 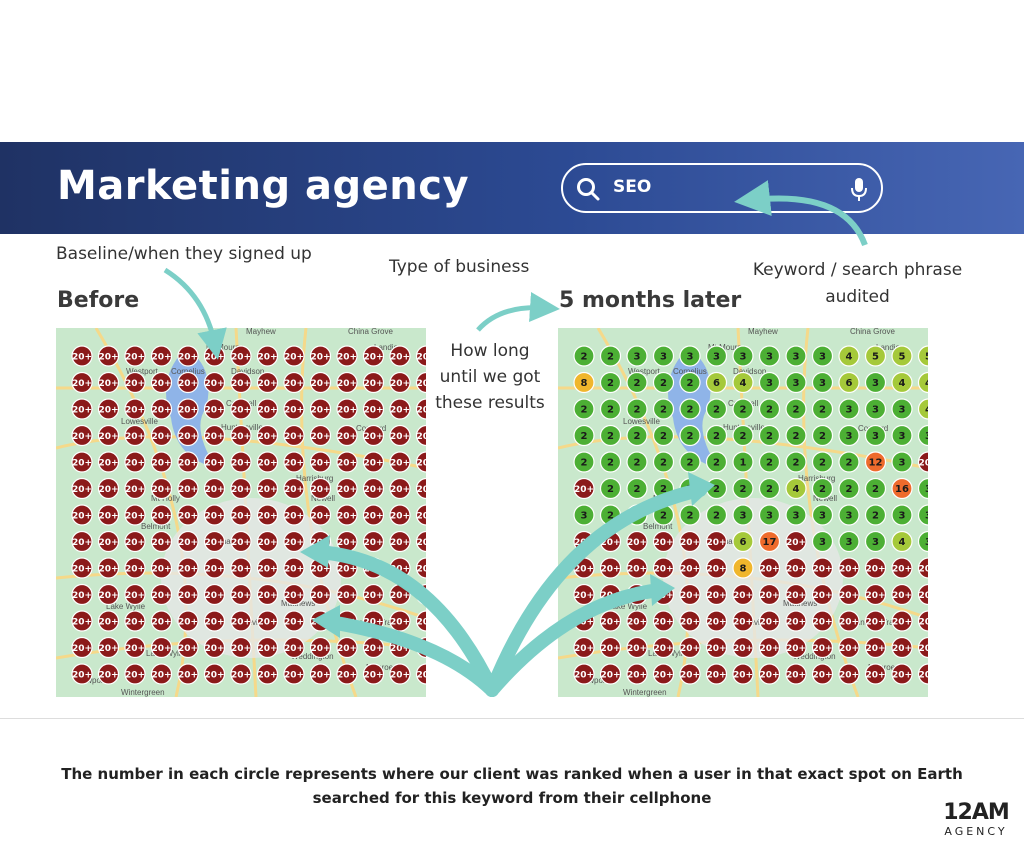 I want to click on microphone-icon, so click(x=859, y=190).